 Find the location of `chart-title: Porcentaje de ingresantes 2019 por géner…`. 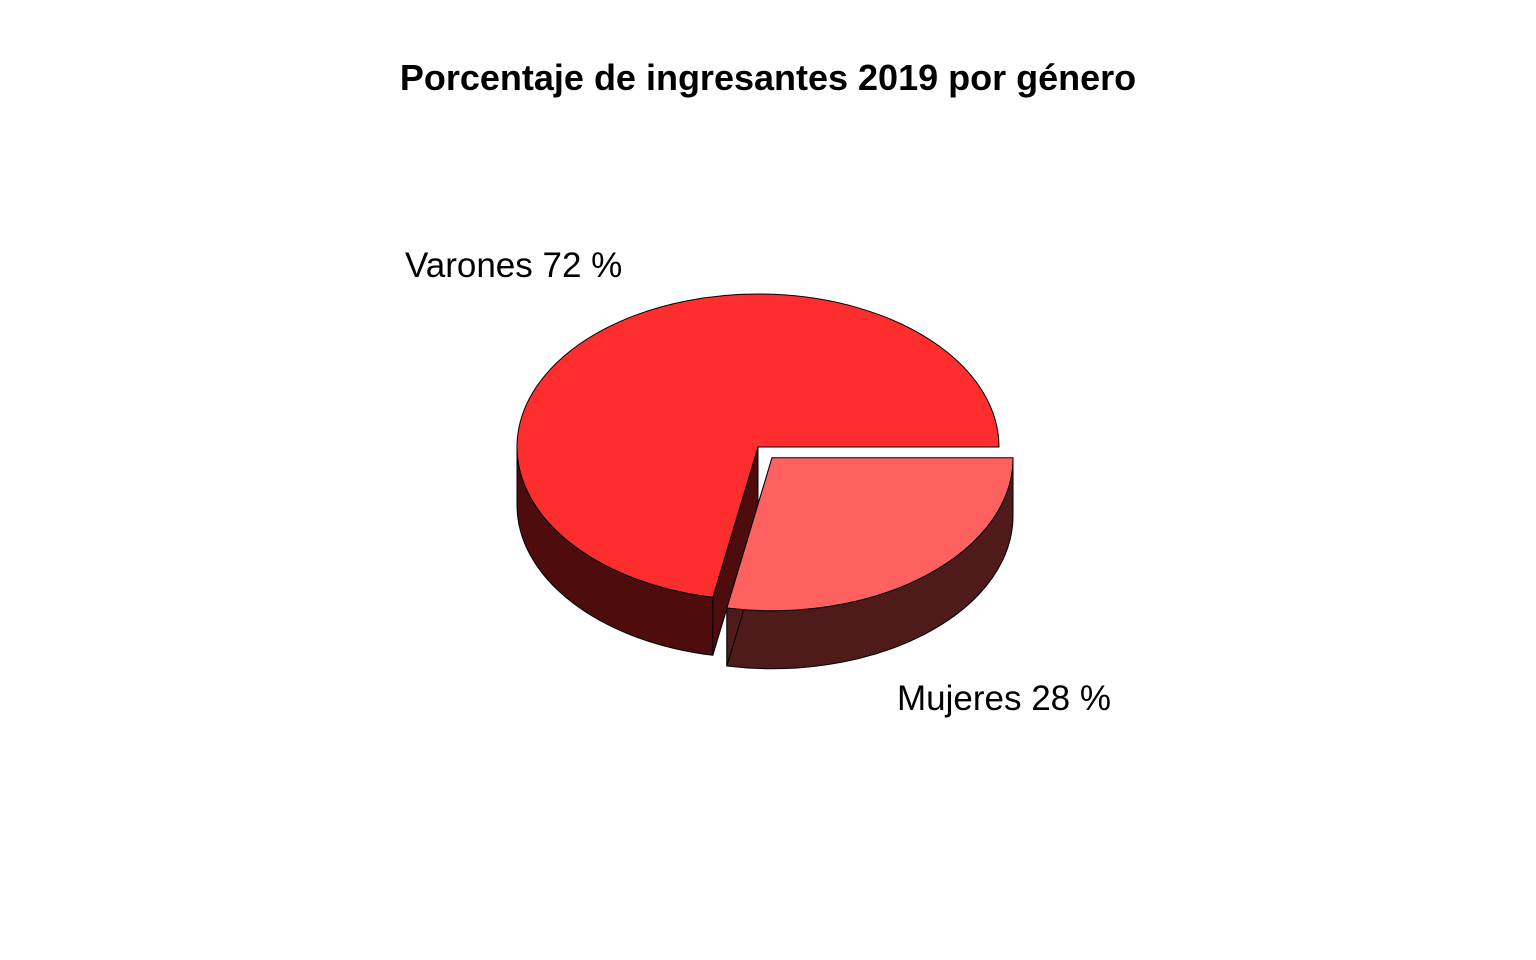

chart-title: Porcentaje de ingresantes 2019 por géner… is located at coordinates (768, 77).